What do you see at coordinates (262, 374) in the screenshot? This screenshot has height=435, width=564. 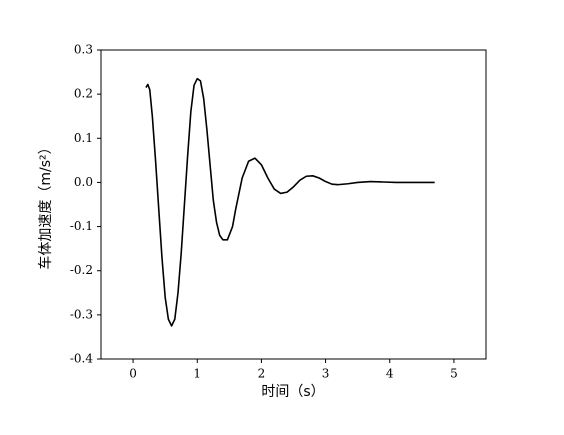 I see `x-tick-label: 2` at bounding box center [262, 374].